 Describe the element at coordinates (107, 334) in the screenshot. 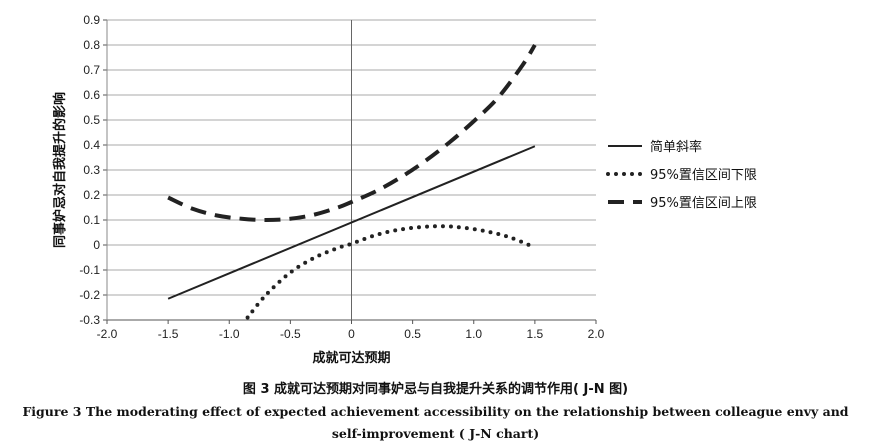

I see `x-tick-label: -2.0` at that location.